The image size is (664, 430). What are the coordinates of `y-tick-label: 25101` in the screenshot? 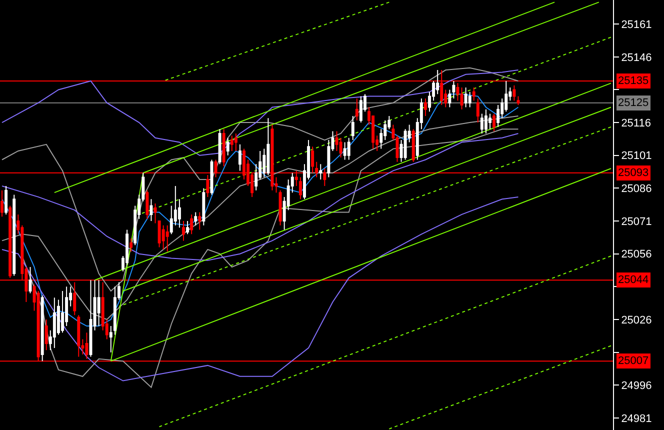 It's located at (636, 156).